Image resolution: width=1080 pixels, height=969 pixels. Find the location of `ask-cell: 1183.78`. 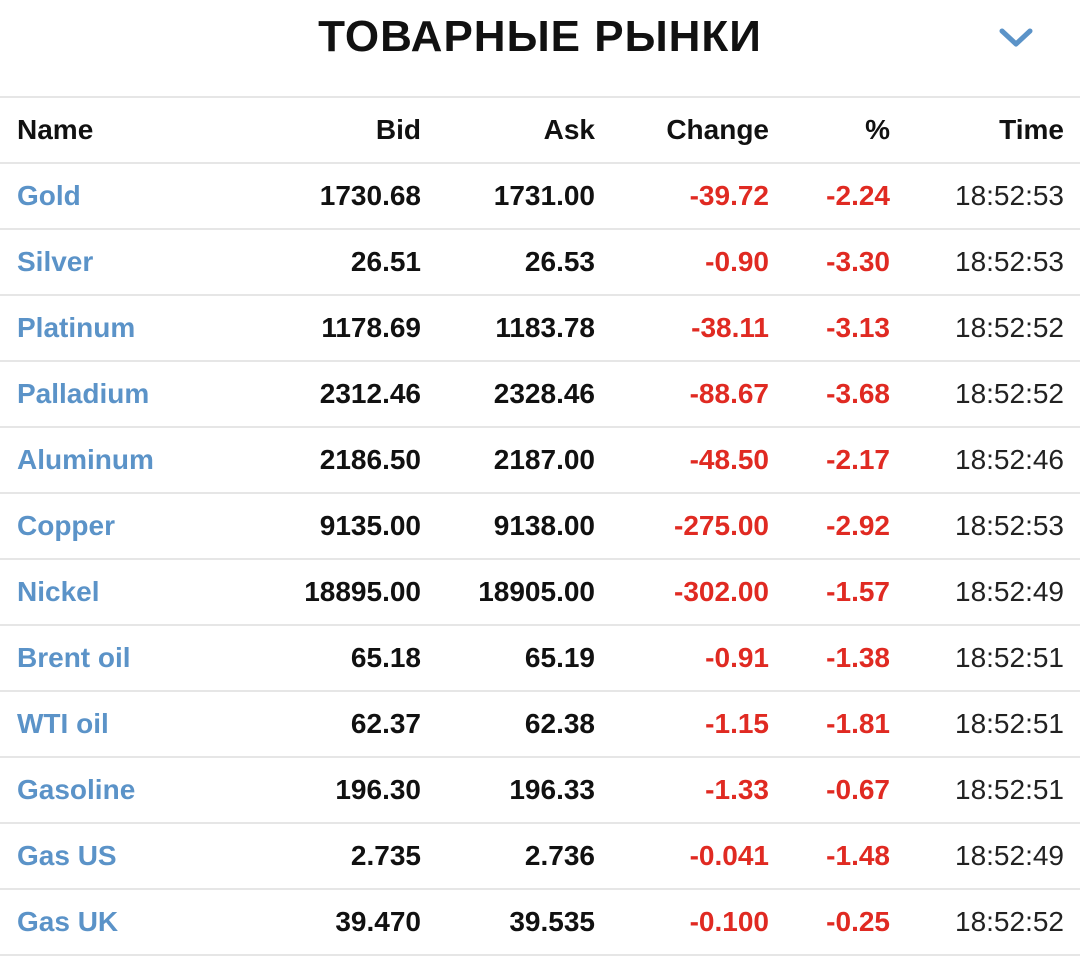

ask-cell: 1183.78 is located at coordinates (508, 328).